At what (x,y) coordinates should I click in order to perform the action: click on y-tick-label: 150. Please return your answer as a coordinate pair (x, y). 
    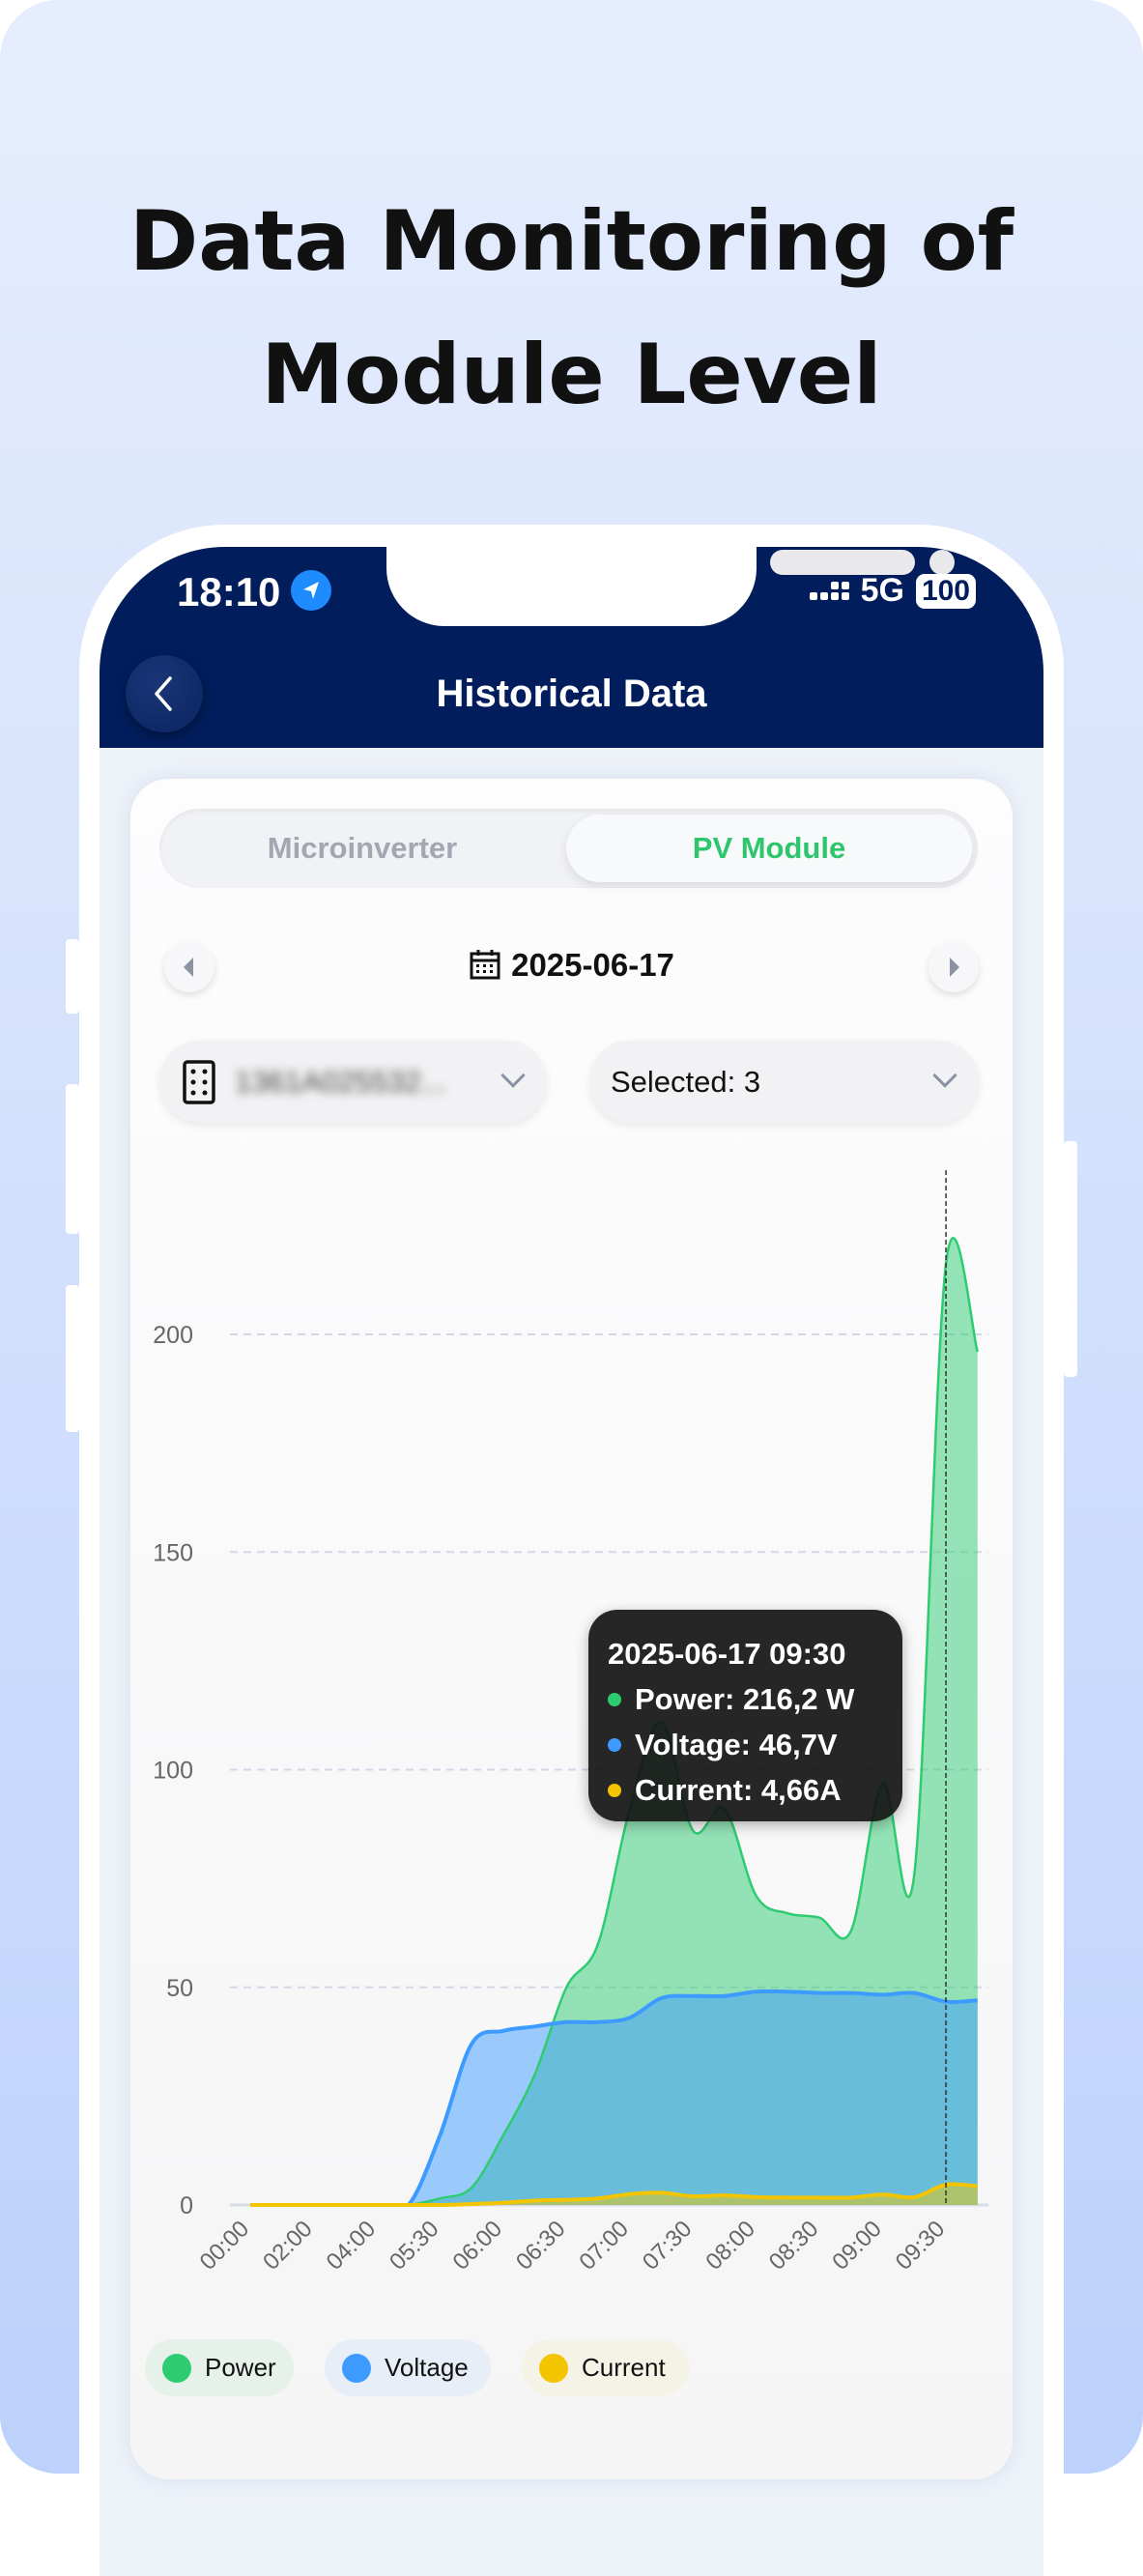
    Looking at the image, I should click on (173, 1553).